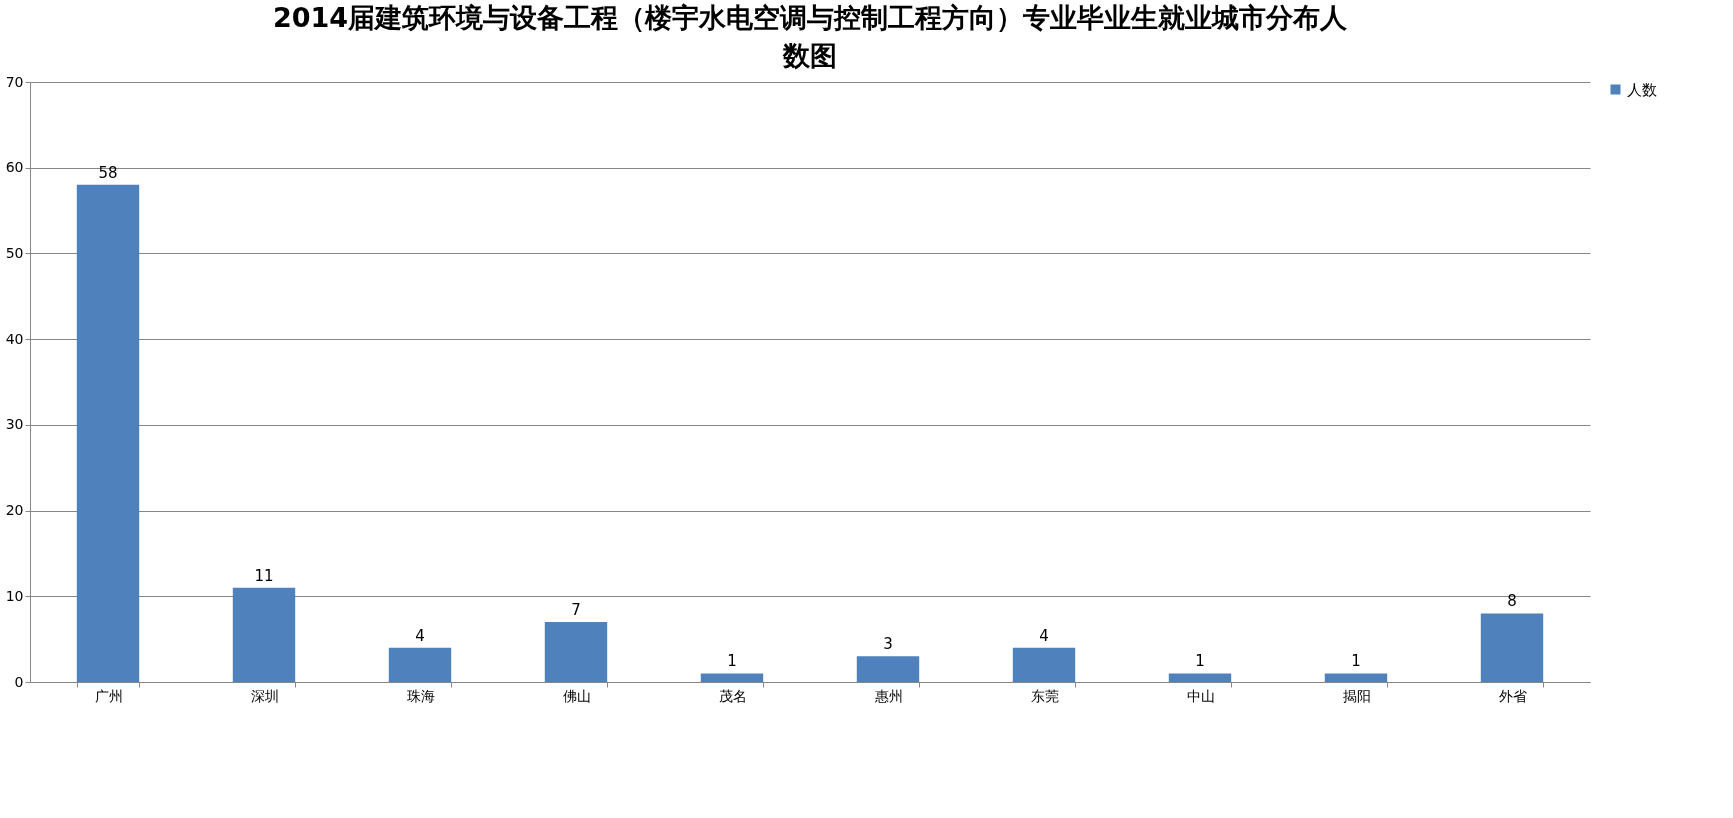  I want to click on y-tick-label: 30, so click(14, 424).